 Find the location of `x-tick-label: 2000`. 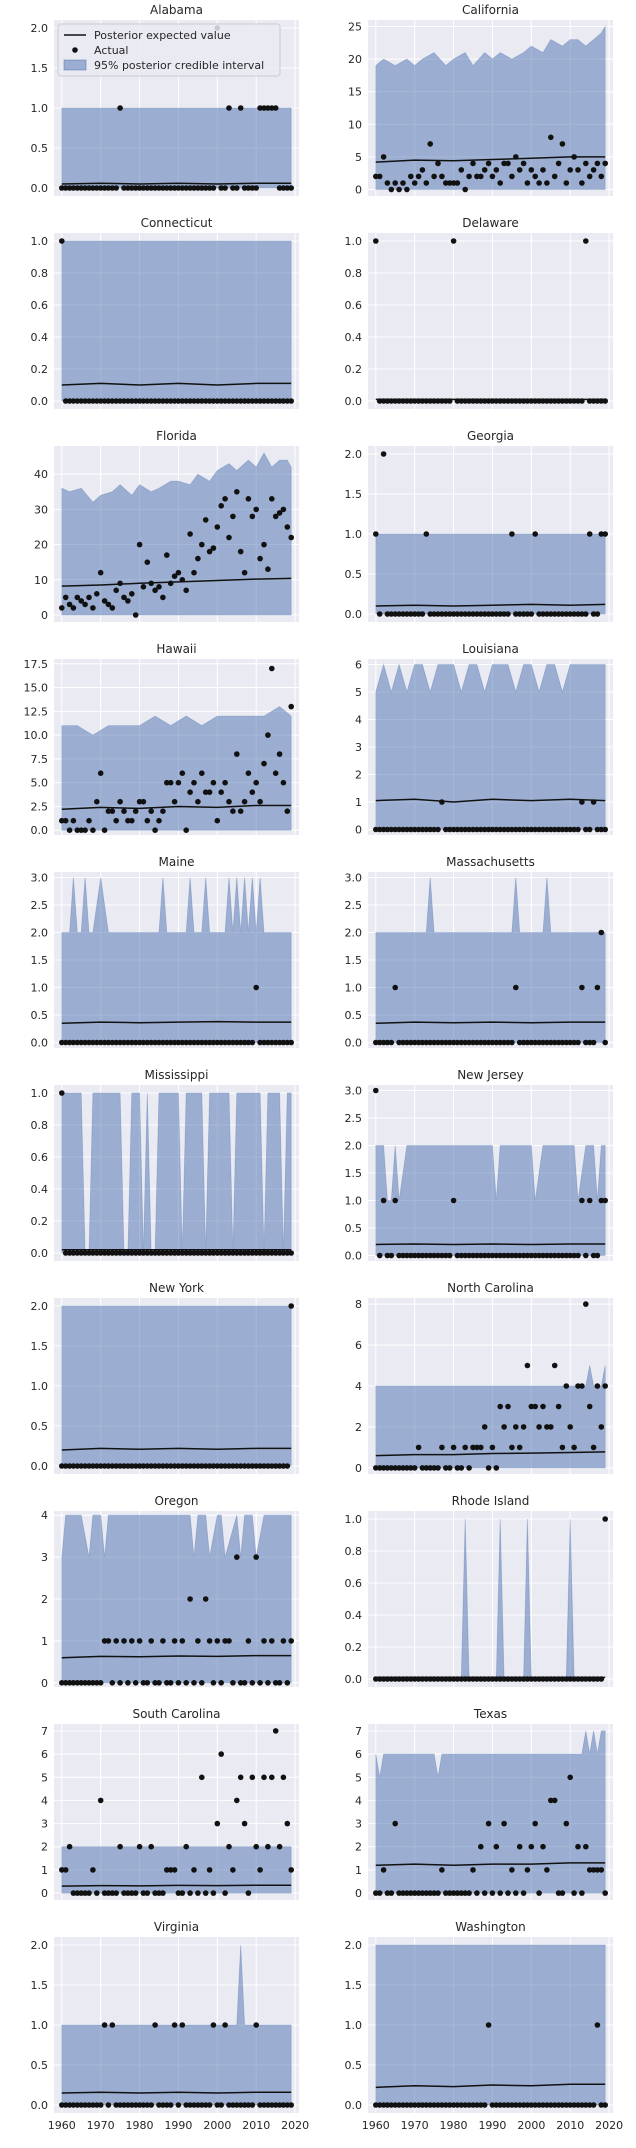

x-tick-label: 2000 is located at coordinates (531, 2125).